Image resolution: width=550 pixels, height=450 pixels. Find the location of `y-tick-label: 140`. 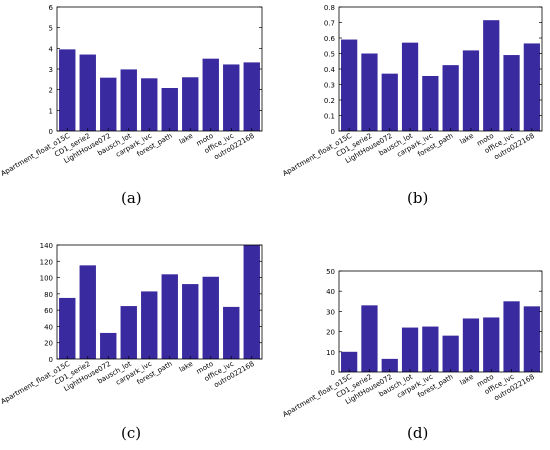

y-tick-label: 140 is located at coordinates (46, 246).